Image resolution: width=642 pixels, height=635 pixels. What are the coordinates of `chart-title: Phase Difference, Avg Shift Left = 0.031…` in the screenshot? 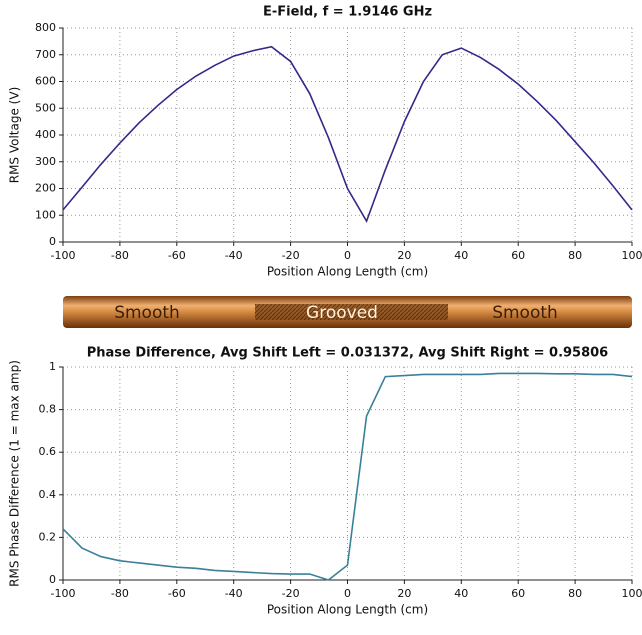 It's located at (347, 353).